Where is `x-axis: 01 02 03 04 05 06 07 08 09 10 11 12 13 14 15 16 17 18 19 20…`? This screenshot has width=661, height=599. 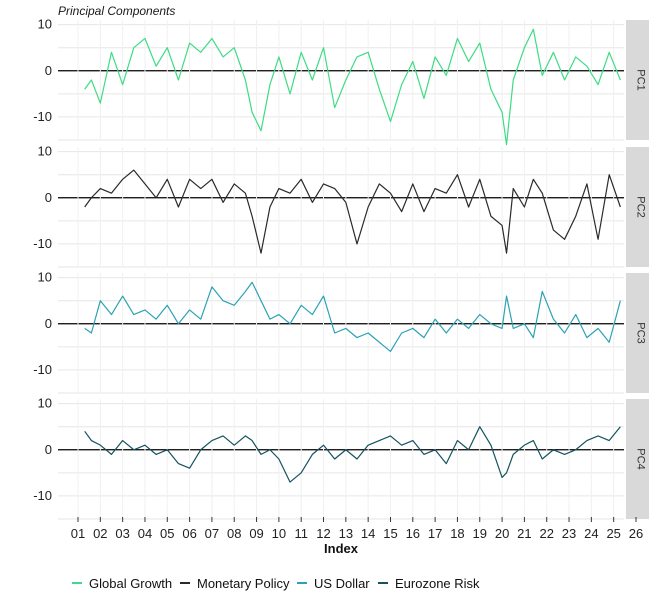
x-axis: 01 02 03 04 05 06 07 08 09 10 11 12 13 14 15 16 17 18 19 20… is located at coordinates (357, 529).